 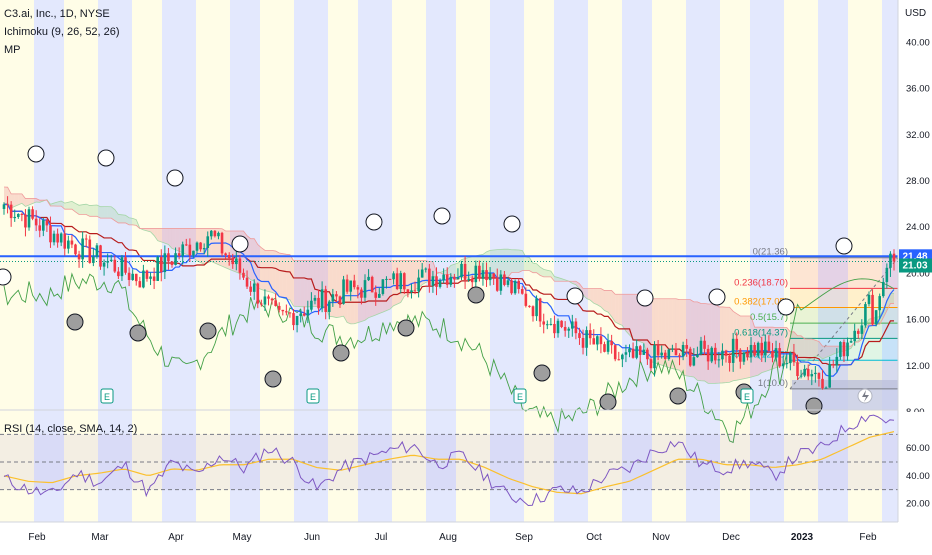 What do you see at coordinates (918, 89) in the screenshot?
I see `price-tick-label: 36.00` at bounding box center [918, 89].